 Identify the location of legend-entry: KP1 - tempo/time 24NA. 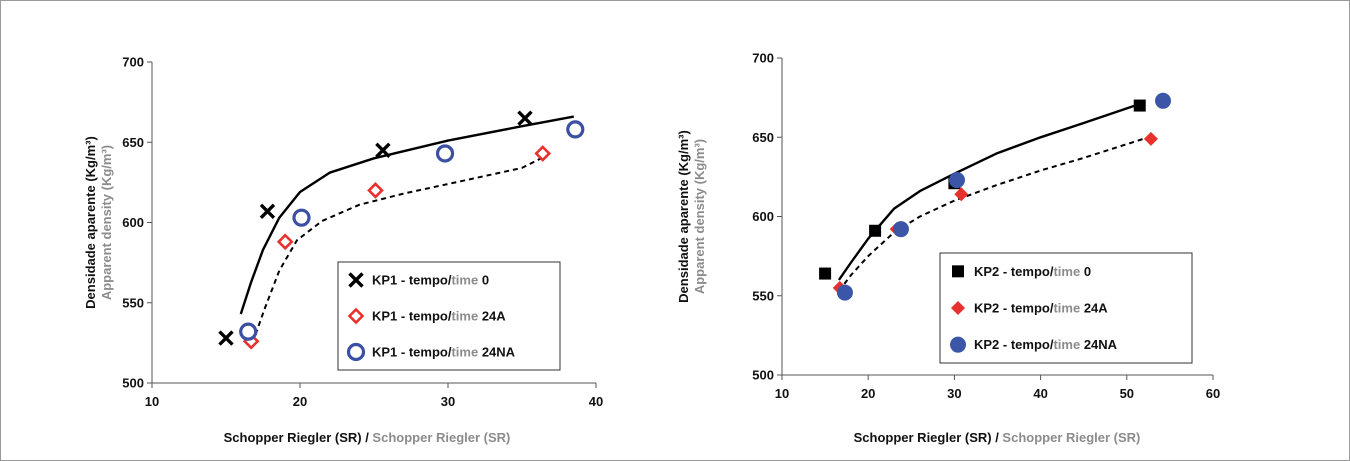
(444, 352).